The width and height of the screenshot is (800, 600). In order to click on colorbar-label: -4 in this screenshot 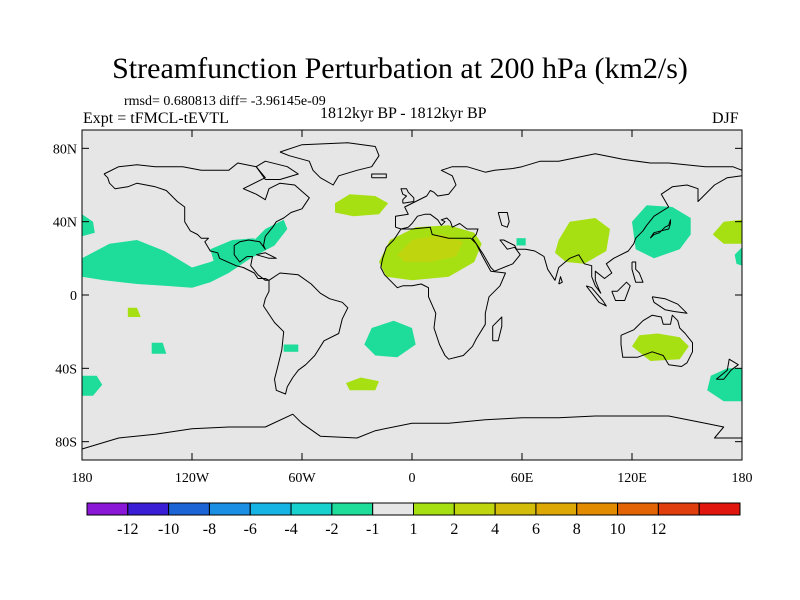, I will do `click(290, 529)`.